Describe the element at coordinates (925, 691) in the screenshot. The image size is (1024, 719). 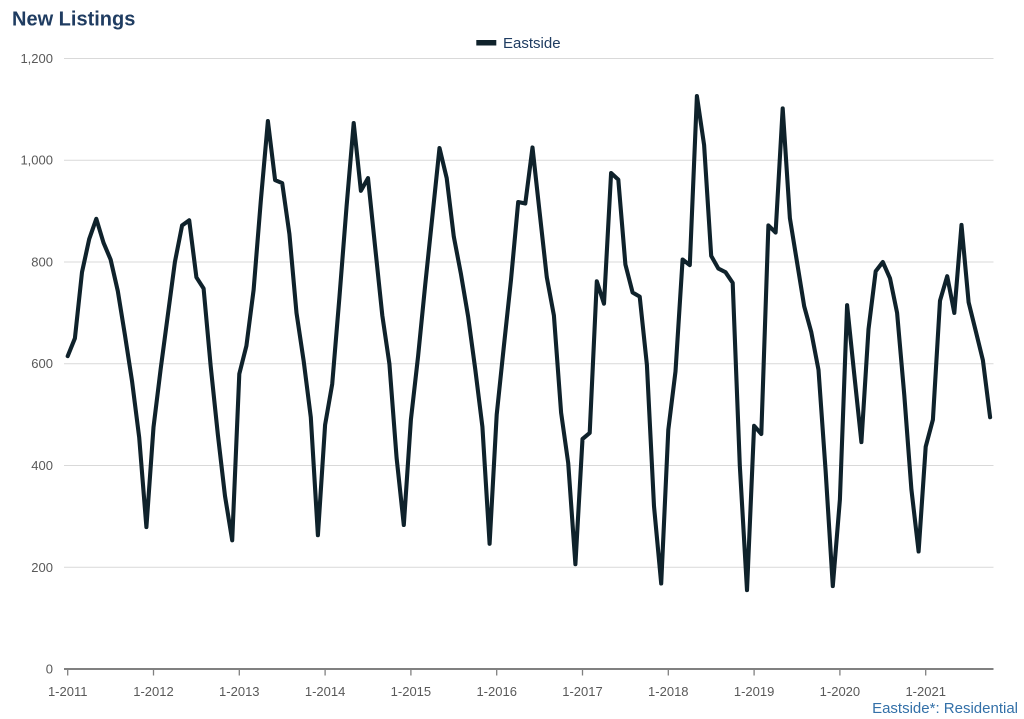
I see `svg-text: 1-2021` at that location.